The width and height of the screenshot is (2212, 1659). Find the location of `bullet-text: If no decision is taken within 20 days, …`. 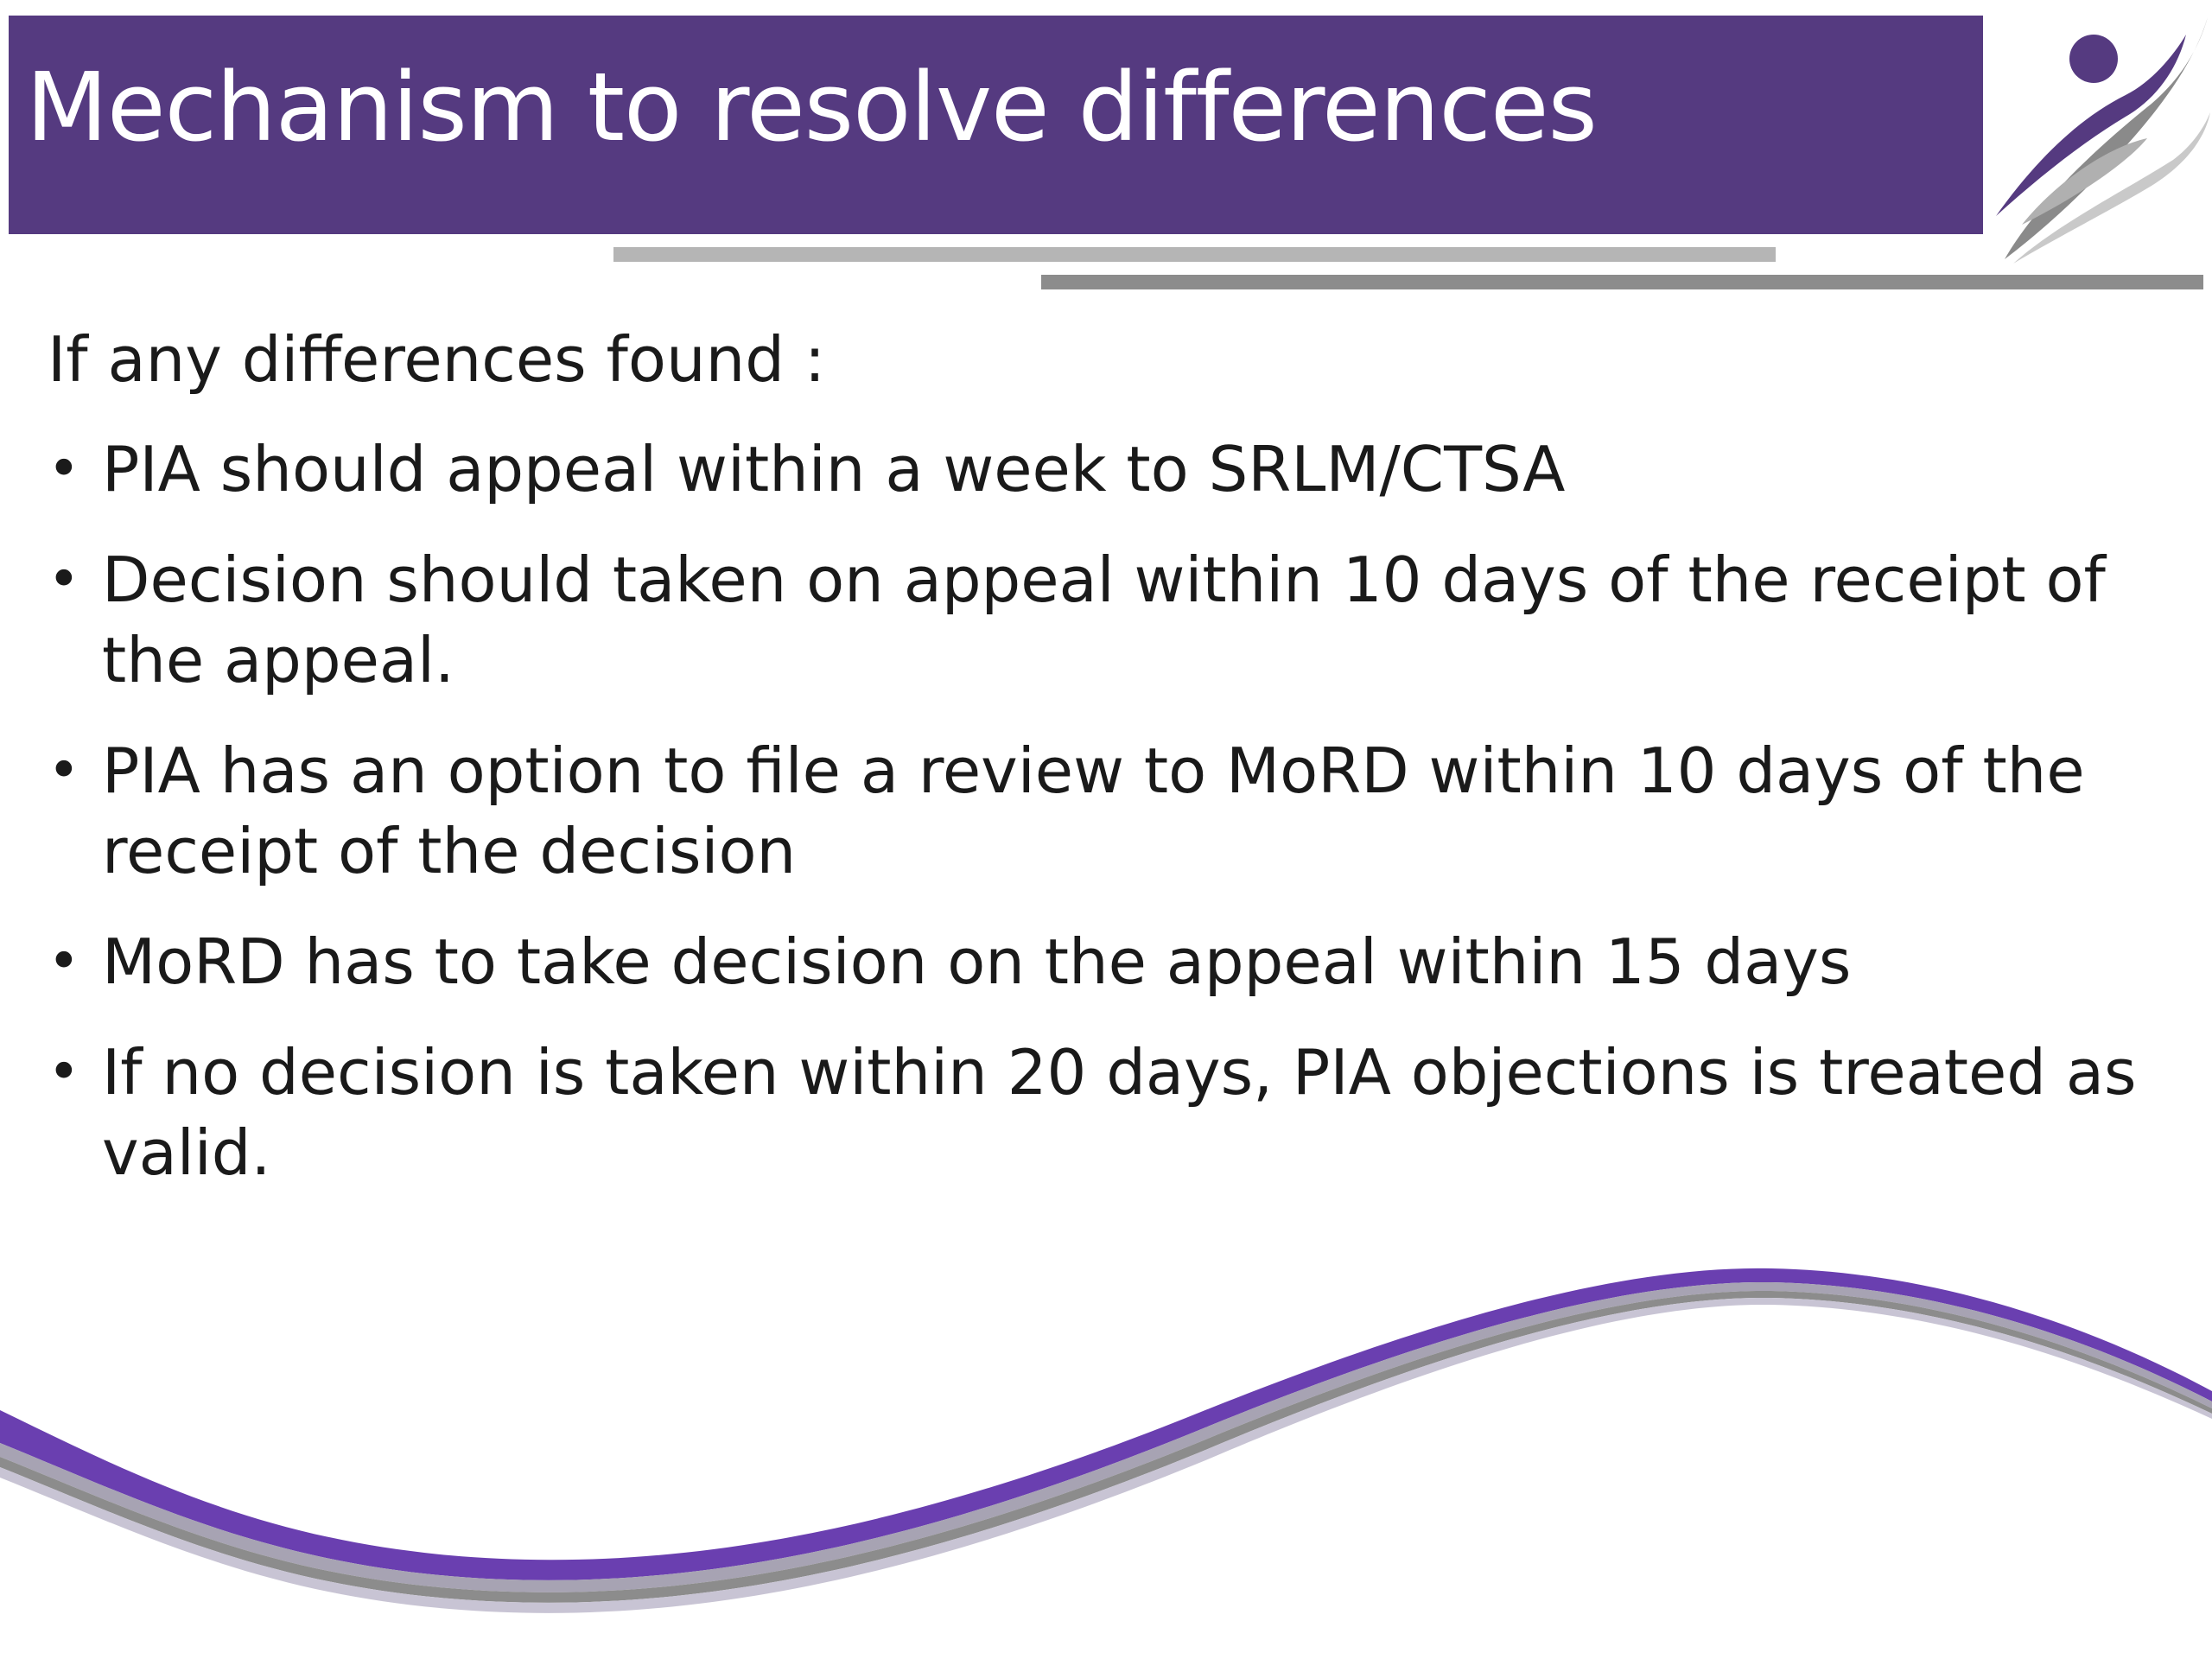

bullet-text: If no decision is taken within 20 days, … is located at coordinates (1119, 1112).